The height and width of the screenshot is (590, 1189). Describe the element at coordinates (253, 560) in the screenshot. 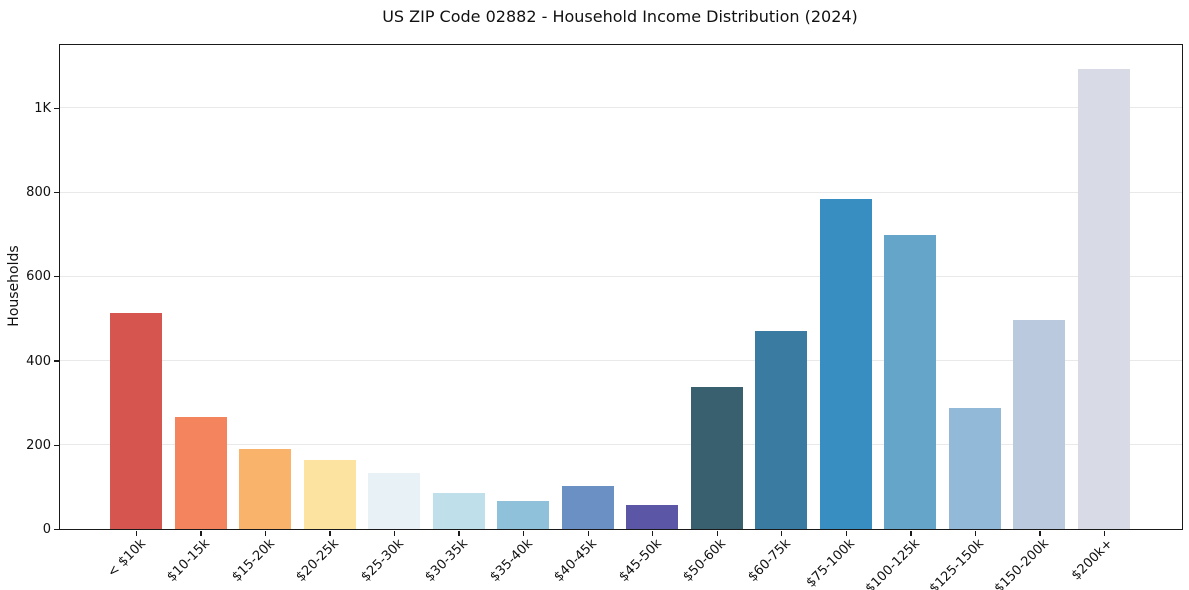

I see `x-tick-label: $15-20k` at that location.